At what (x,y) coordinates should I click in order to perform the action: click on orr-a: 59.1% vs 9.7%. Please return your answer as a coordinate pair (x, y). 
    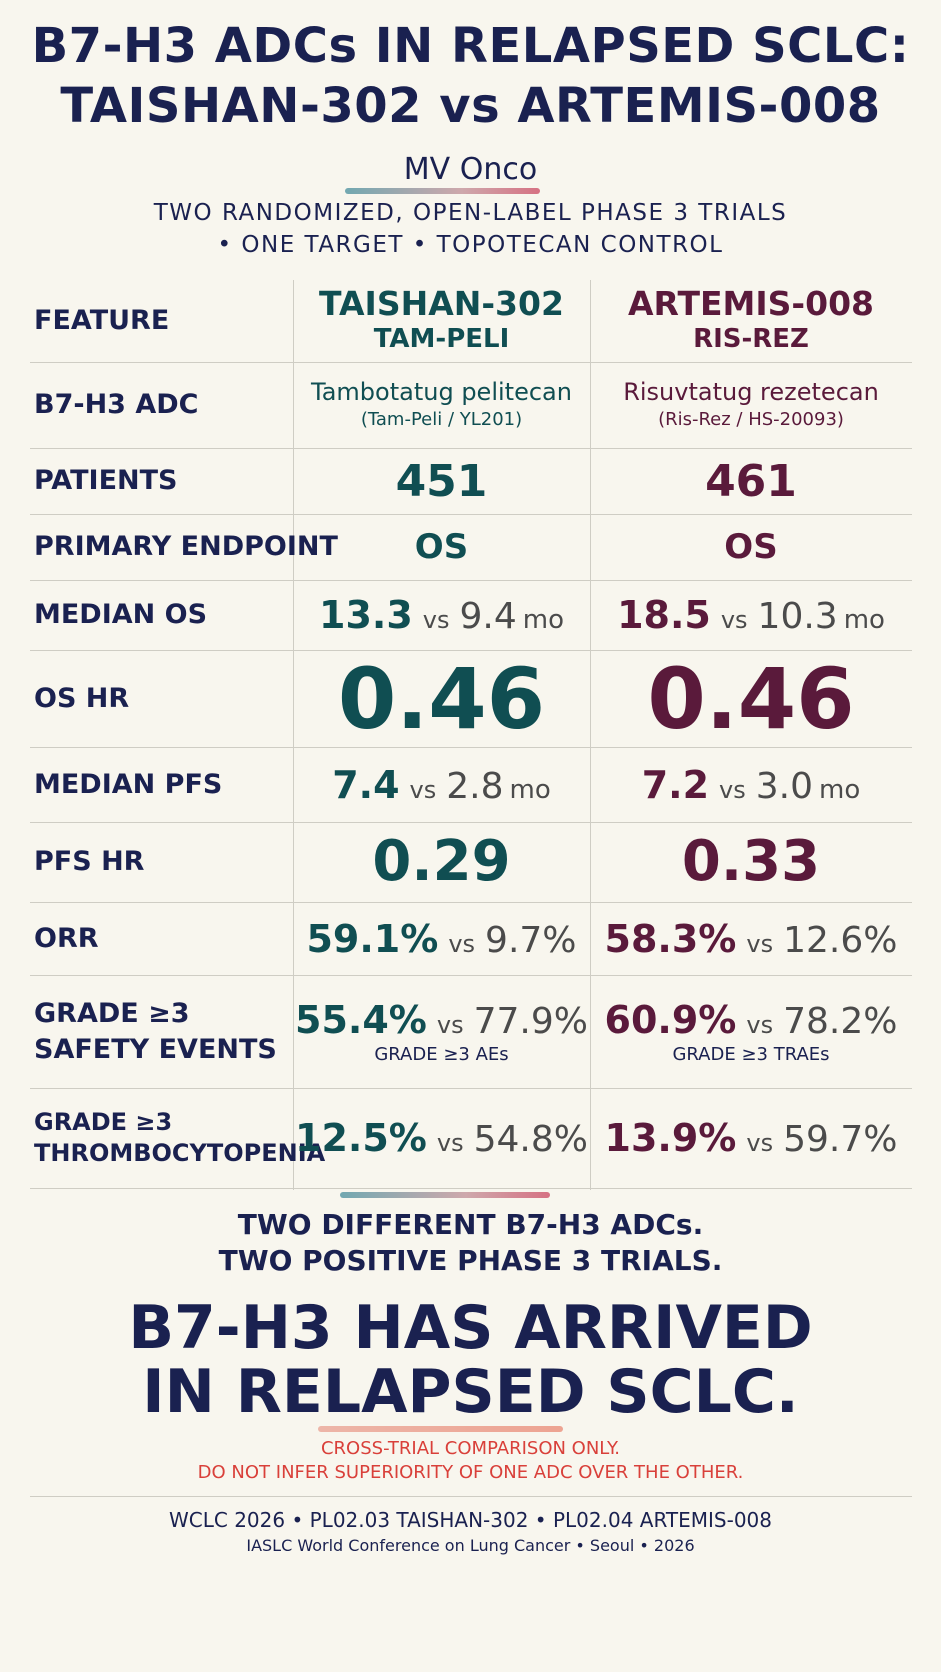
    Looking at the image, I should click on (441, 938).